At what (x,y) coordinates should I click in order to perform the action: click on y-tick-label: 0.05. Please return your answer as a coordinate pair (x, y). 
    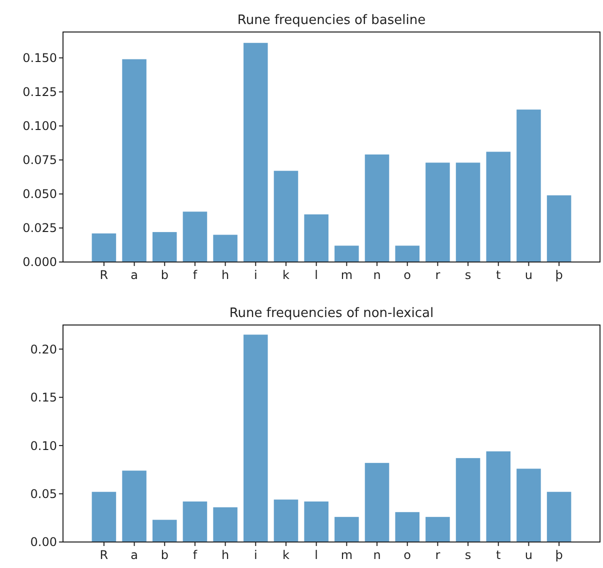
    Looking at the image, I should click on (43, 493).